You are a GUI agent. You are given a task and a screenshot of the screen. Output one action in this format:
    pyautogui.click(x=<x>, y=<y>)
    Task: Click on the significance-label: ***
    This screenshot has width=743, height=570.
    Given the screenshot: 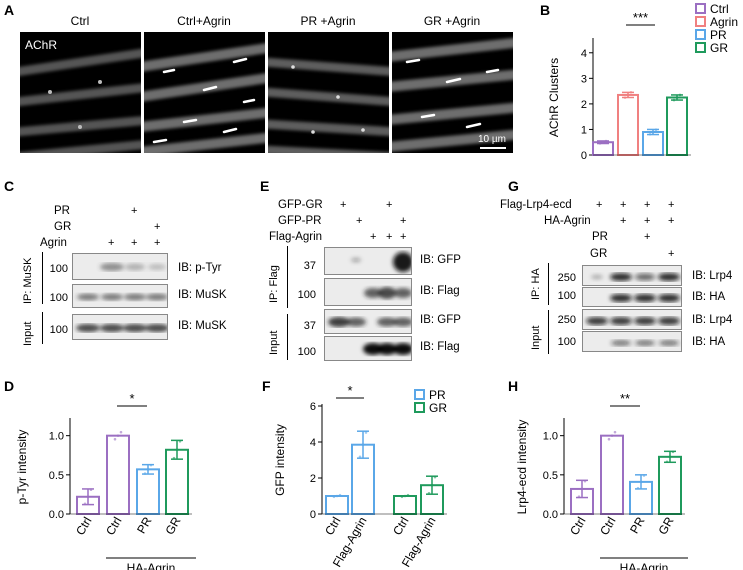 What is the action you would take?
    pyautogui.click(x=640, y=17)
    